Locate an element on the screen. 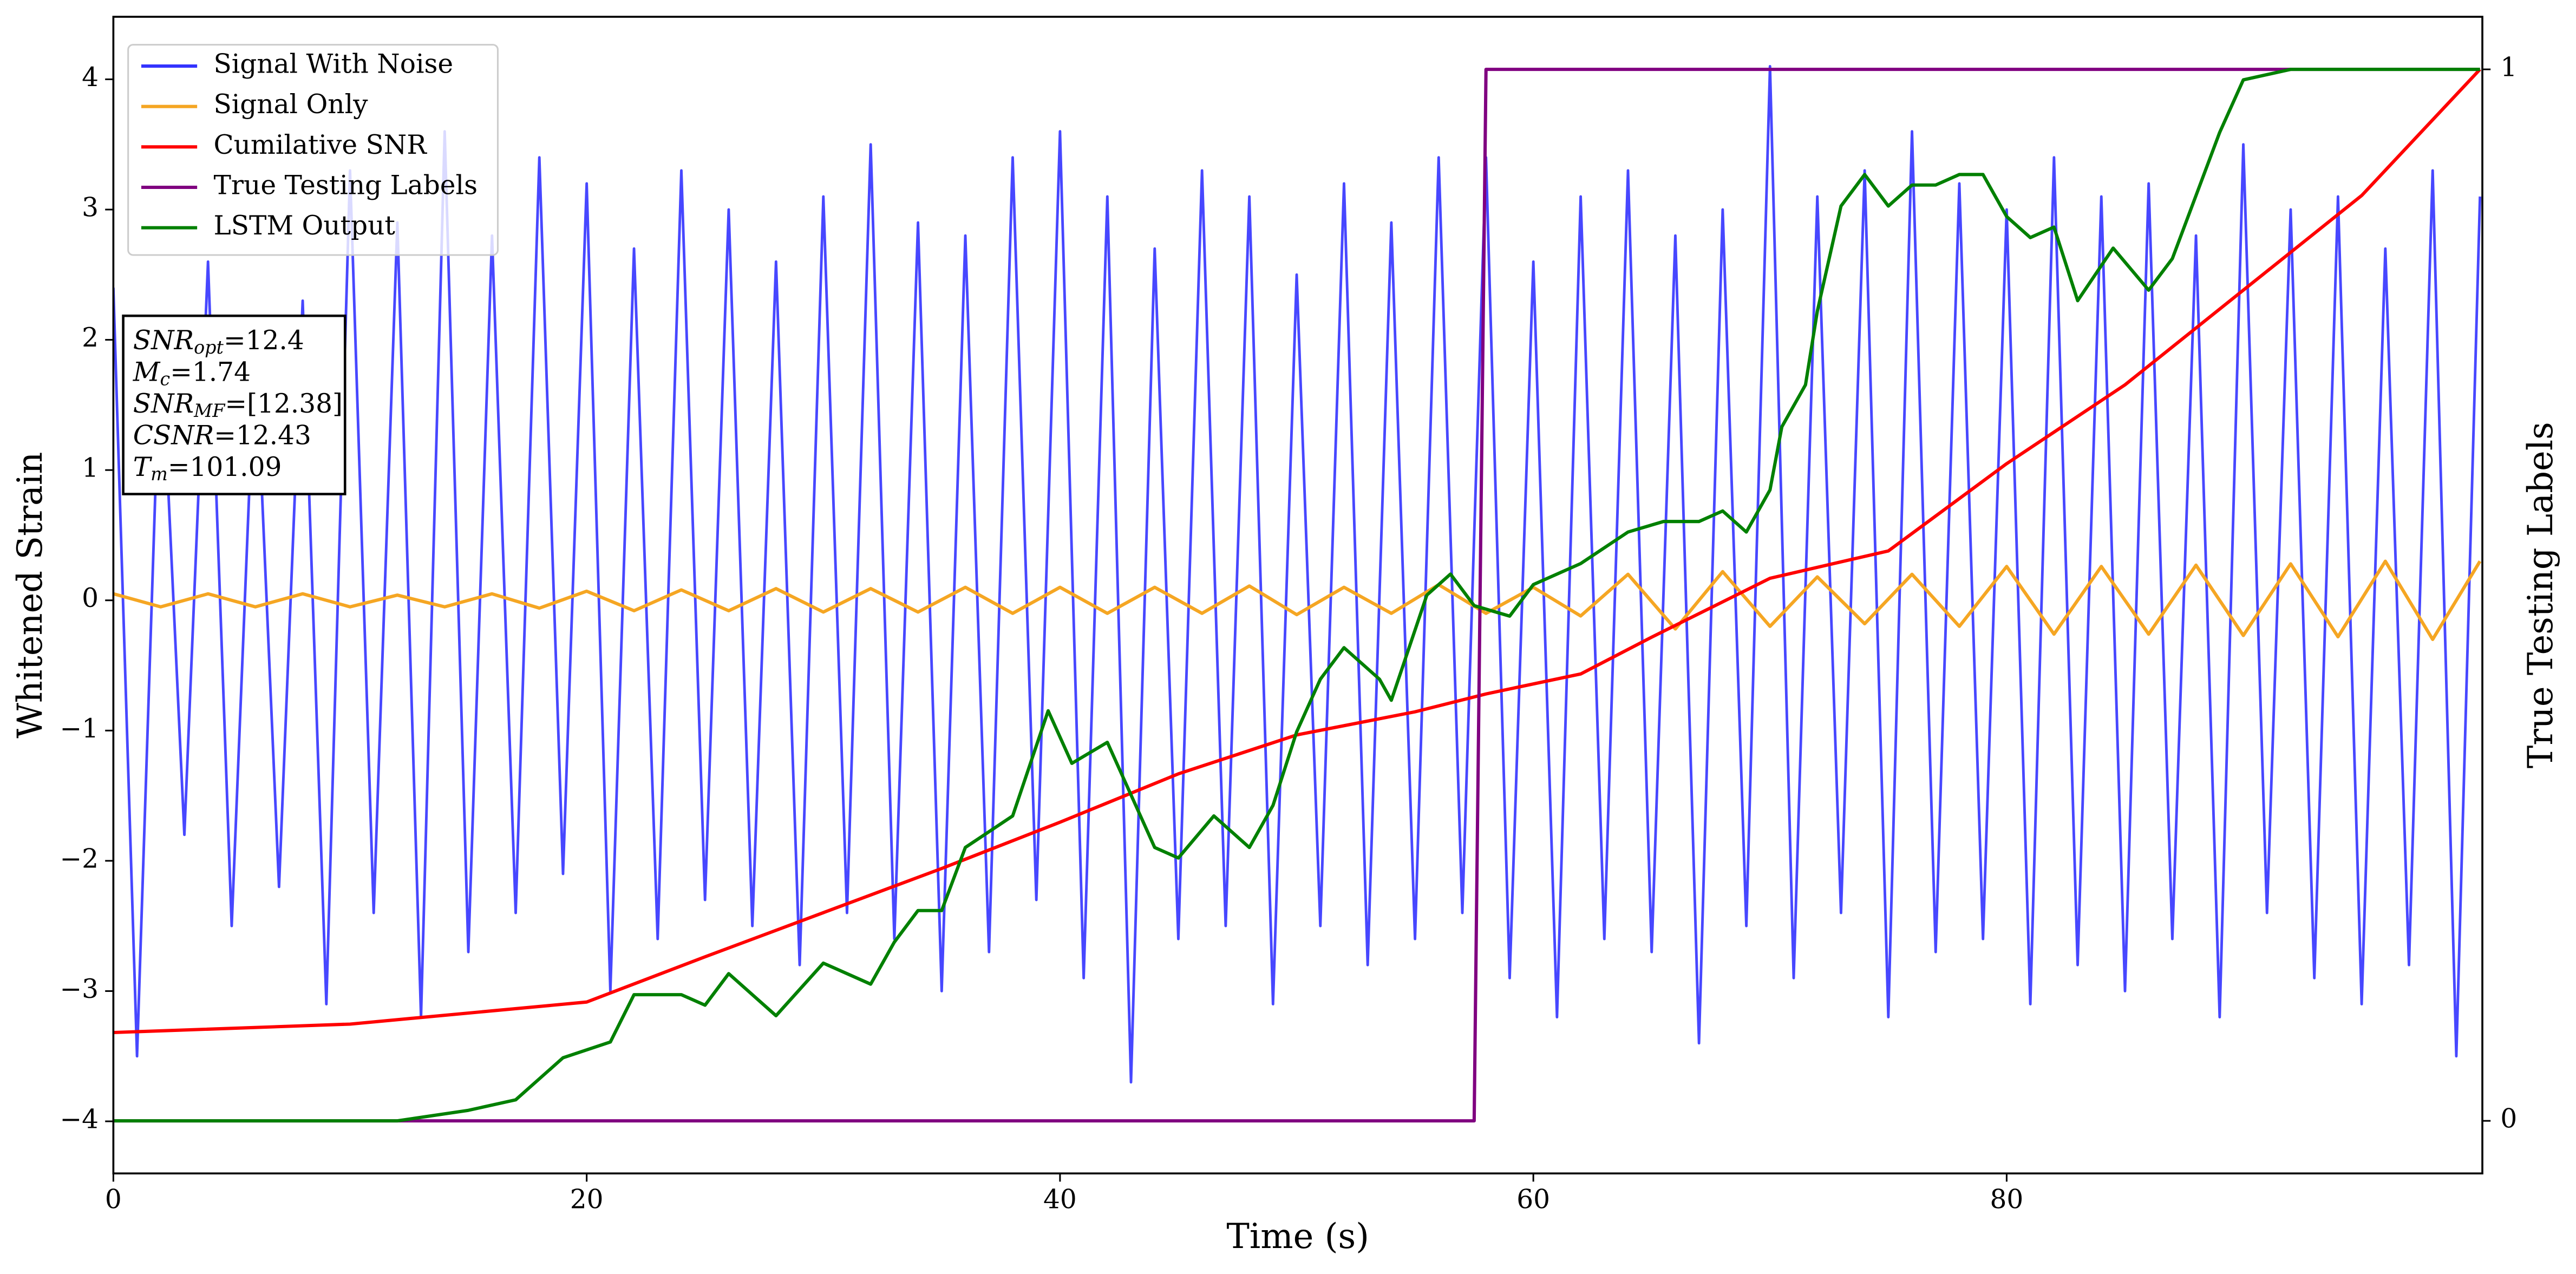 This screenshot has width=2576, height=1274. y-tick-label: 1 is located at coordinates (90, 468).